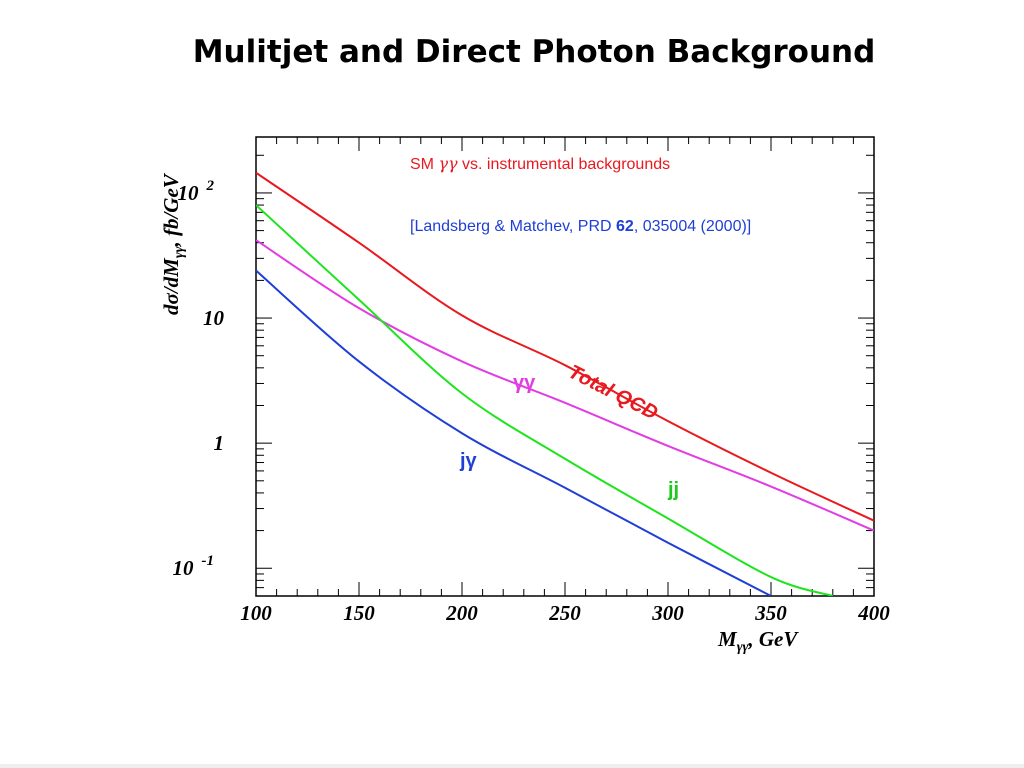 The width and height of the screenshot is (1024, 768). What do you see at coordinates (564, 164) in the screenshot?
I see `chart-header-suffix: vs. instrumental backgrounds` at bounding box center [564, 164].